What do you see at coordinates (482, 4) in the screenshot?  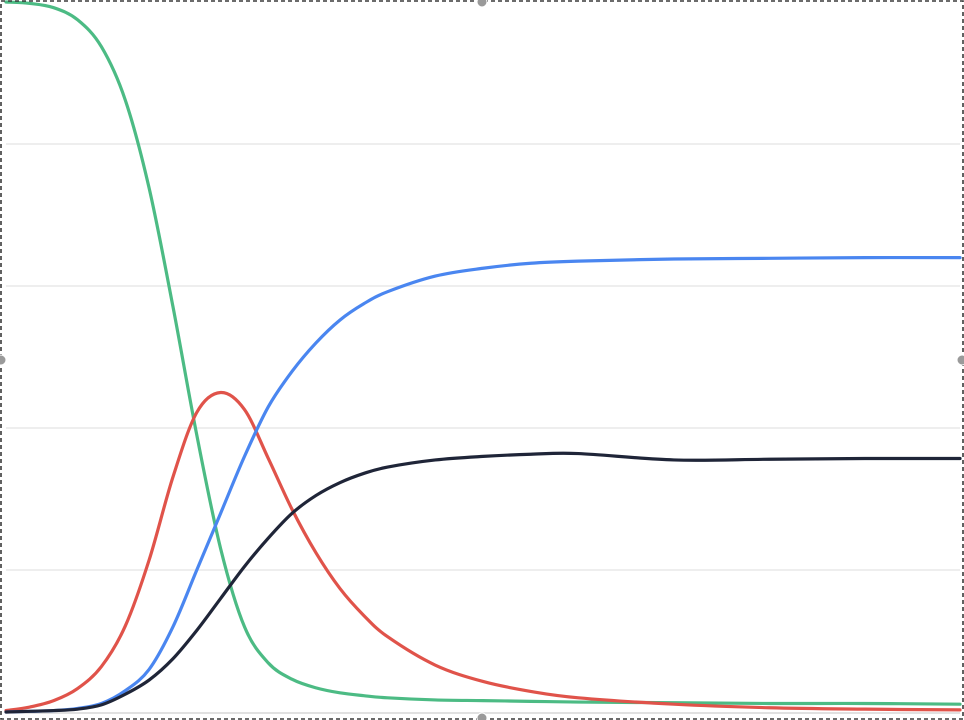 I see `handle-top-center` at bounding box center [482, 4].